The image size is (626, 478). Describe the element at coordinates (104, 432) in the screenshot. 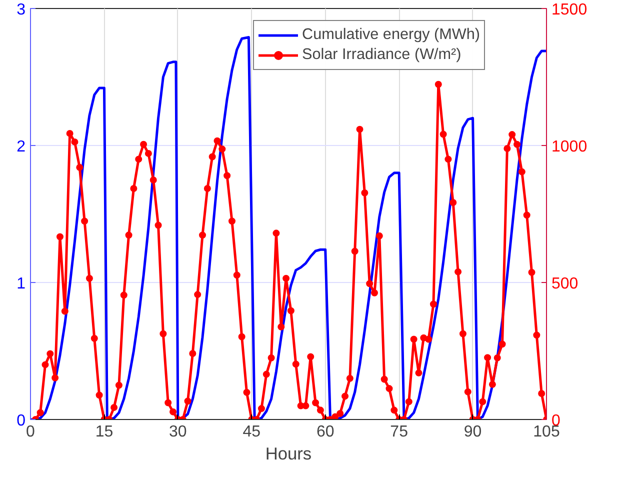

I see `x-tick-label: 15` at that location.